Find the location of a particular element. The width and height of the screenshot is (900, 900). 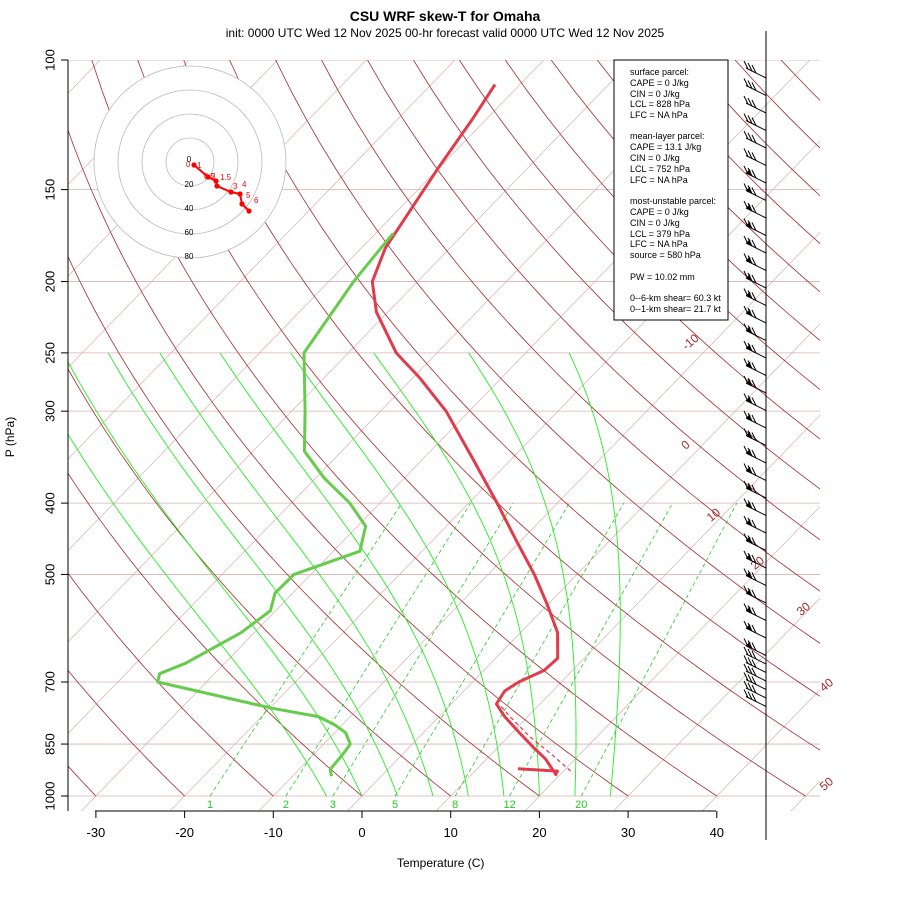

surface-parcel-header: surface parcel: is located at coordinates (659, 72).